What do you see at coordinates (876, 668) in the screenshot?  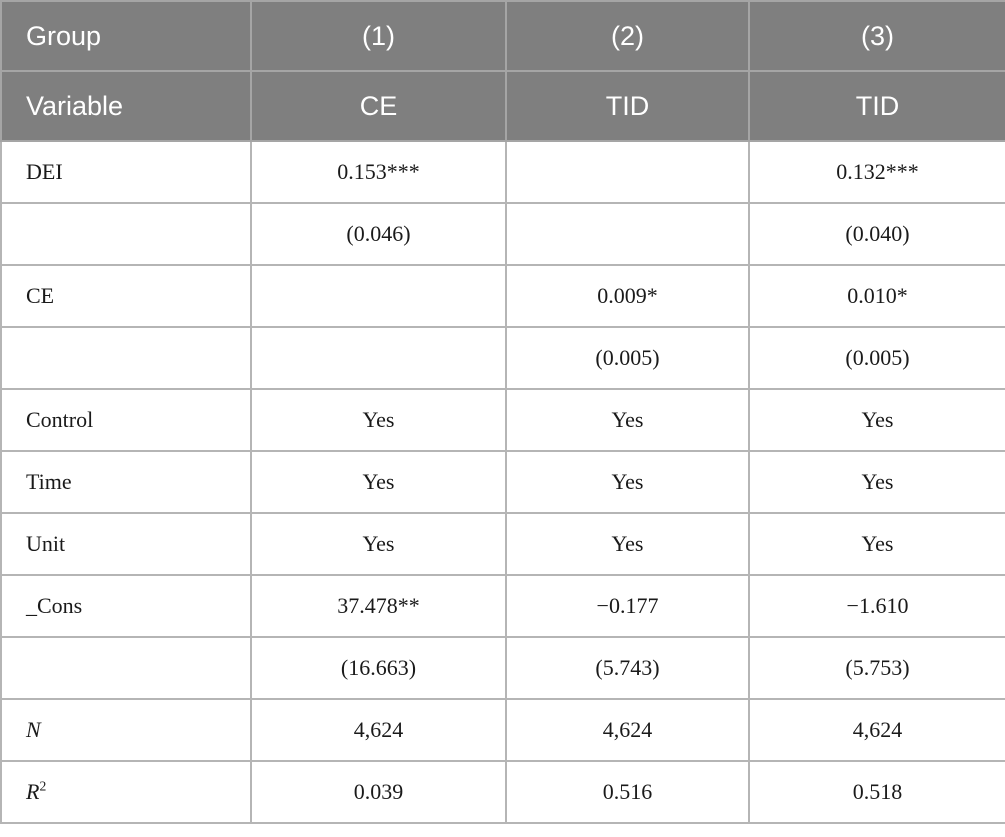 I see `table-cell: (5.753)` at bounding box center [876, 668].